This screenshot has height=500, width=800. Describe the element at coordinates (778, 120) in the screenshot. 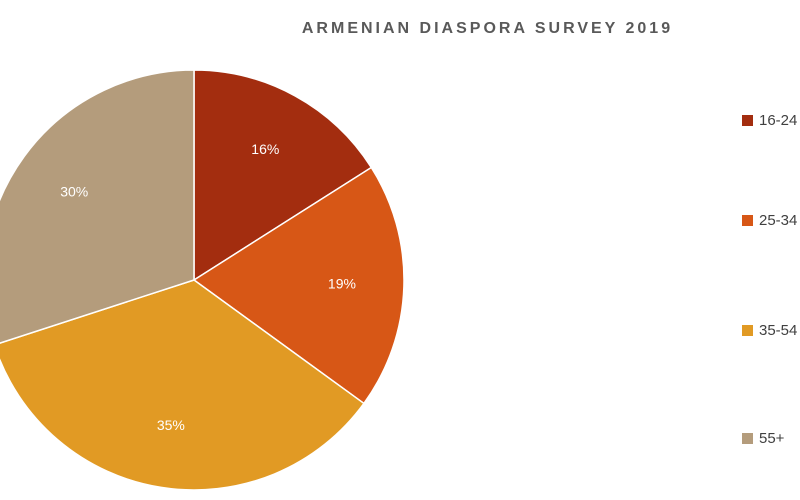

I see `legend-label: 16-24` at that location.